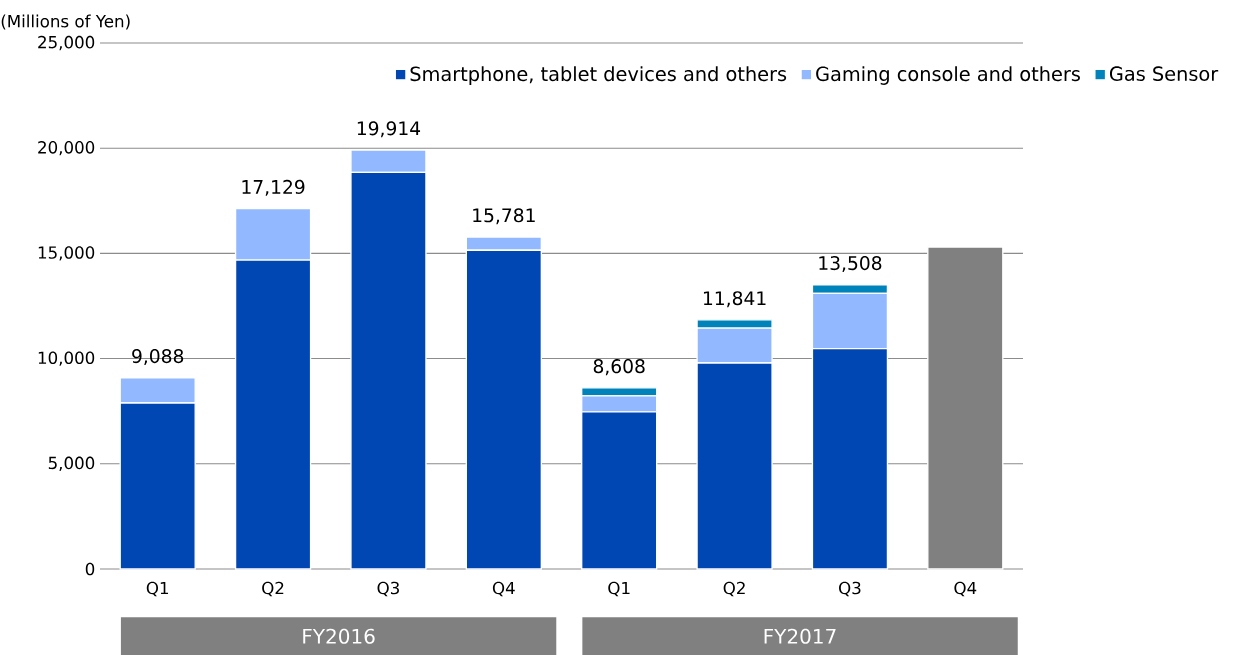 This screenshot has width=1237, height=655. Describe the element at coordinates (66, 253) in the screenshot. I see `y-tick-label: 15,000` at that location.